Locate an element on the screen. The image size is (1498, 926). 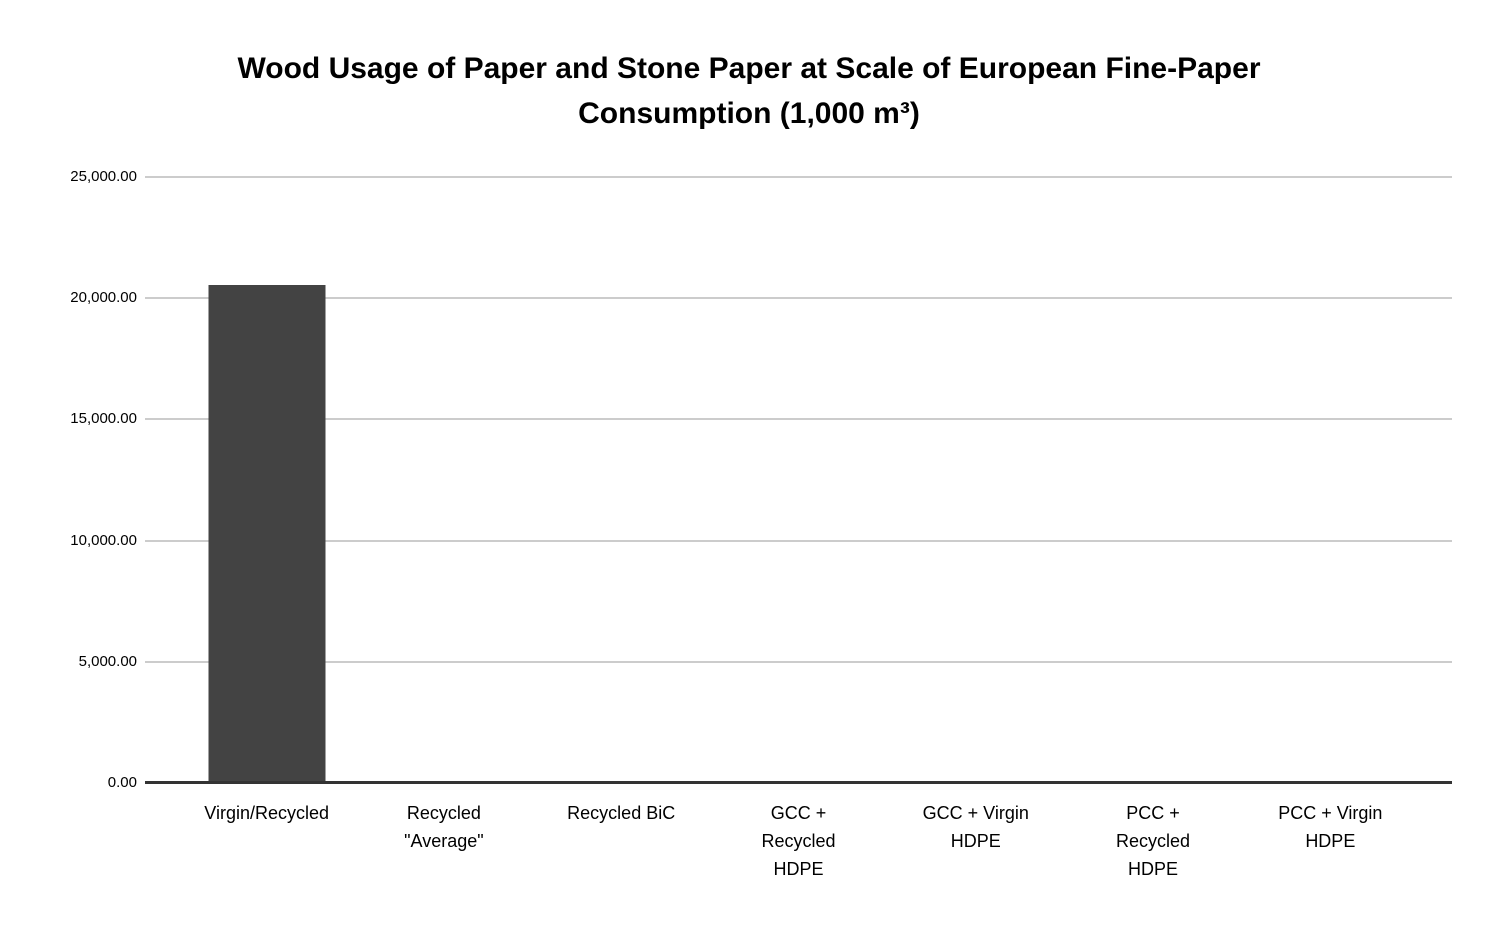
x-axis-category-label: PCC + Virgin HDPE is located at coordinates (1330, 827).